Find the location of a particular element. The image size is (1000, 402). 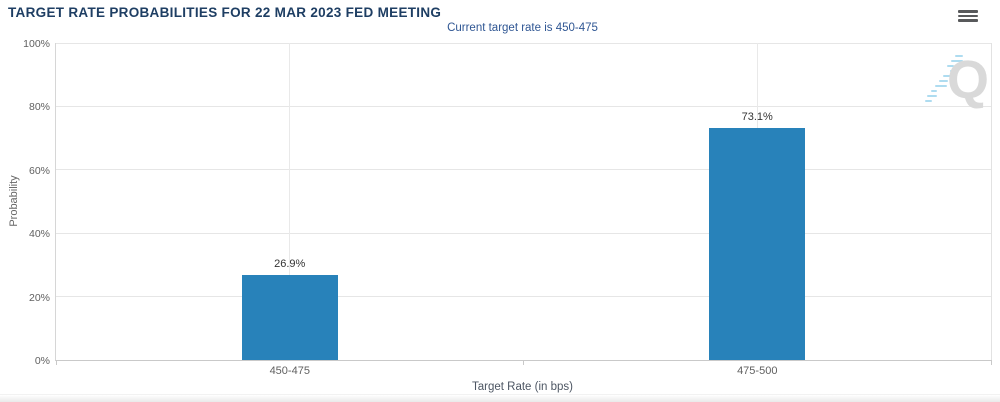

panel-footer is located at coordinates (500, 398).